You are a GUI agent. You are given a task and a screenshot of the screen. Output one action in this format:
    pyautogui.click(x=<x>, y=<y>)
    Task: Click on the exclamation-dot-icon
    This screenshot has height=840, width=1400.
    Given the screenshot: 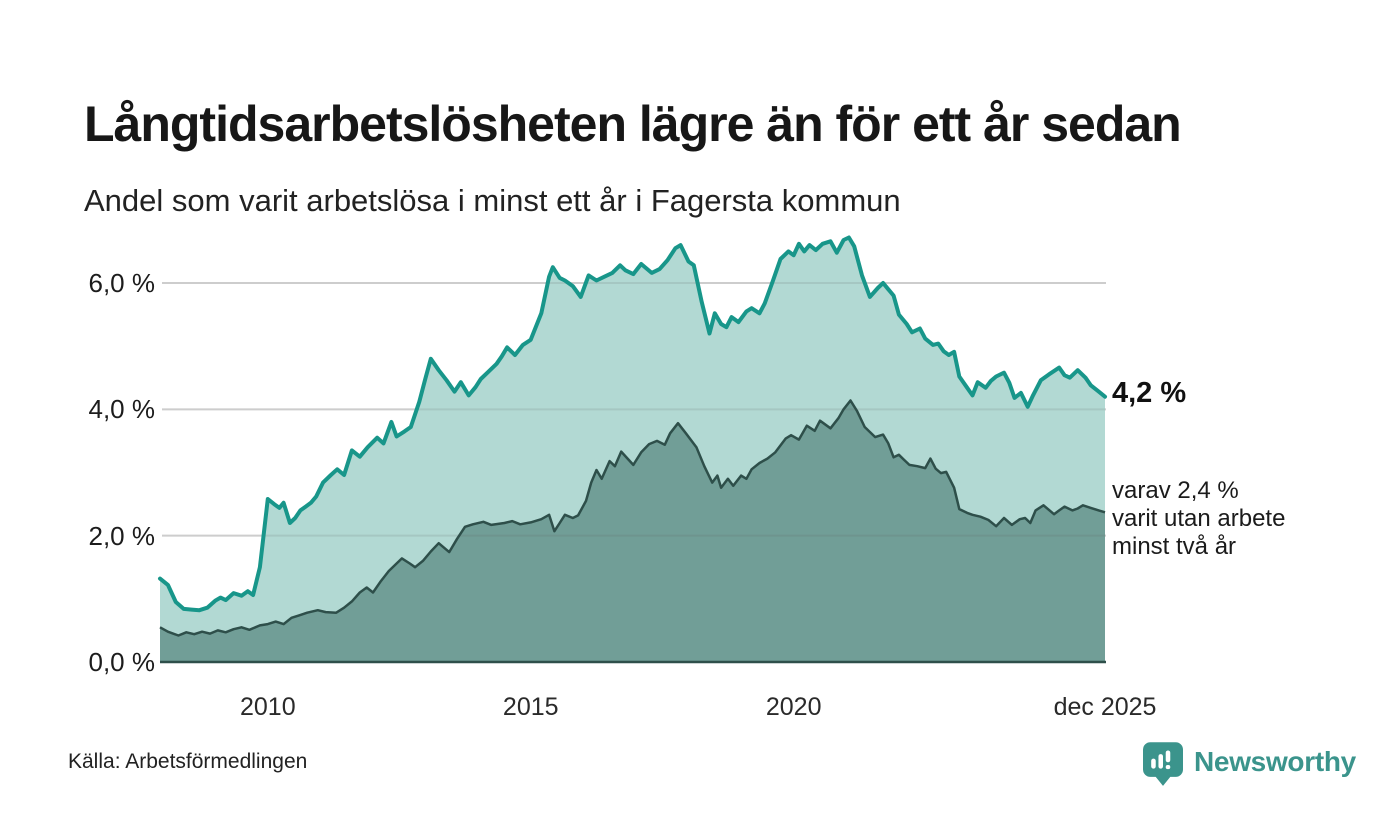 What is the action you would take?
    pyautogui.click(x=1168, y=767)
    